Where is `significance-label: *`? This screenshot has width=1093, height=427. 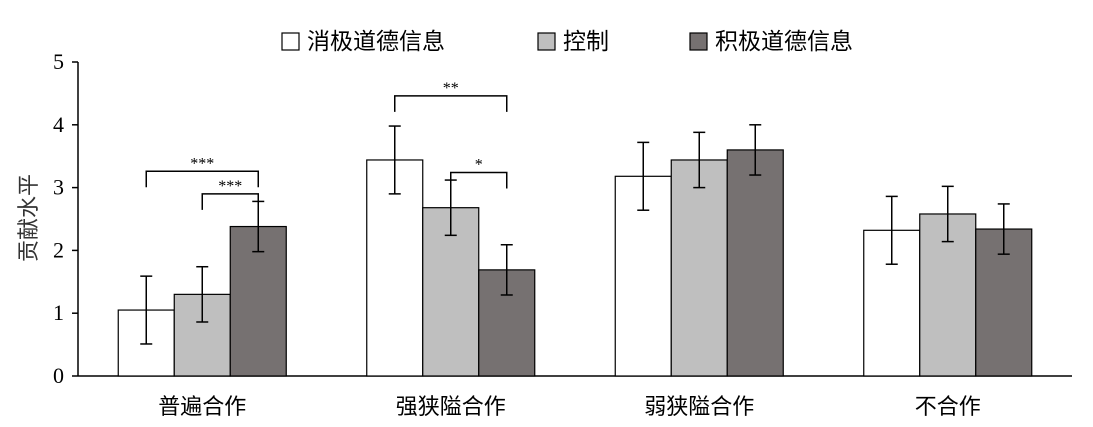 significance-label: * is located at coordinates (479, 165).